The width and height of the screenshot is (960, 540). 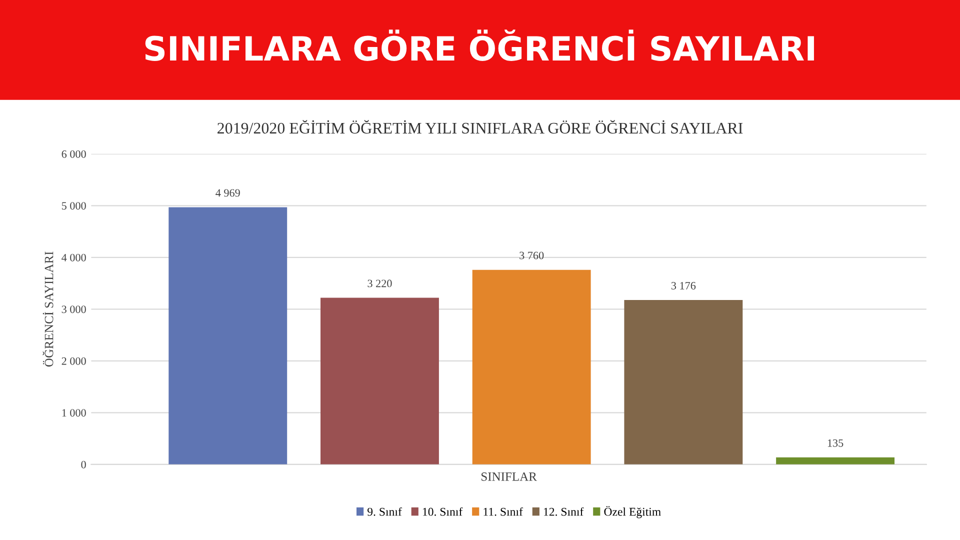 What do you see at coordinates (380, 284) in the screenshot?
I see `data-label: 3 220` at bounding box center [380, 284].